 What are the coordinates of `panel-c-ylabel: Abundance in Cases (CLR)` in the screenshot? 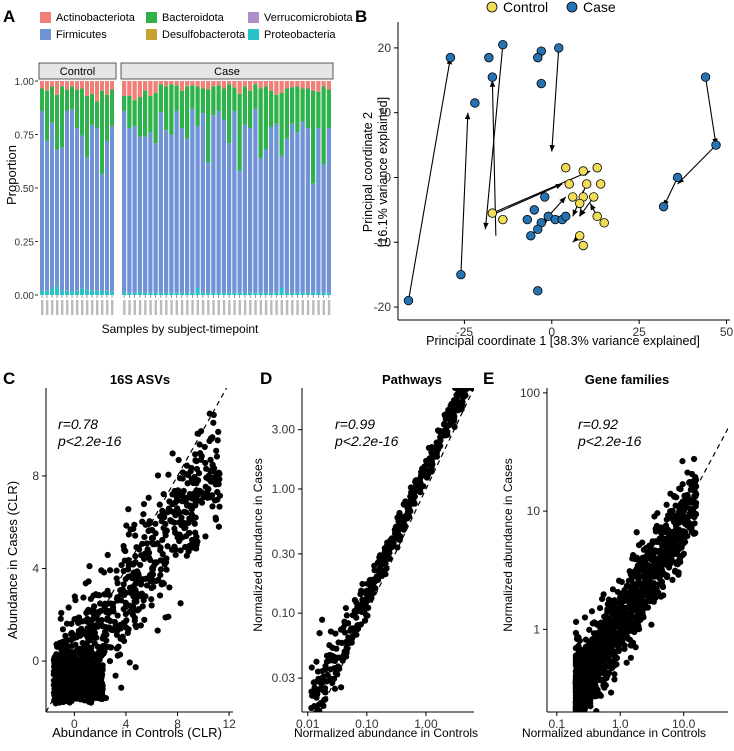 It's located at (12, 560).